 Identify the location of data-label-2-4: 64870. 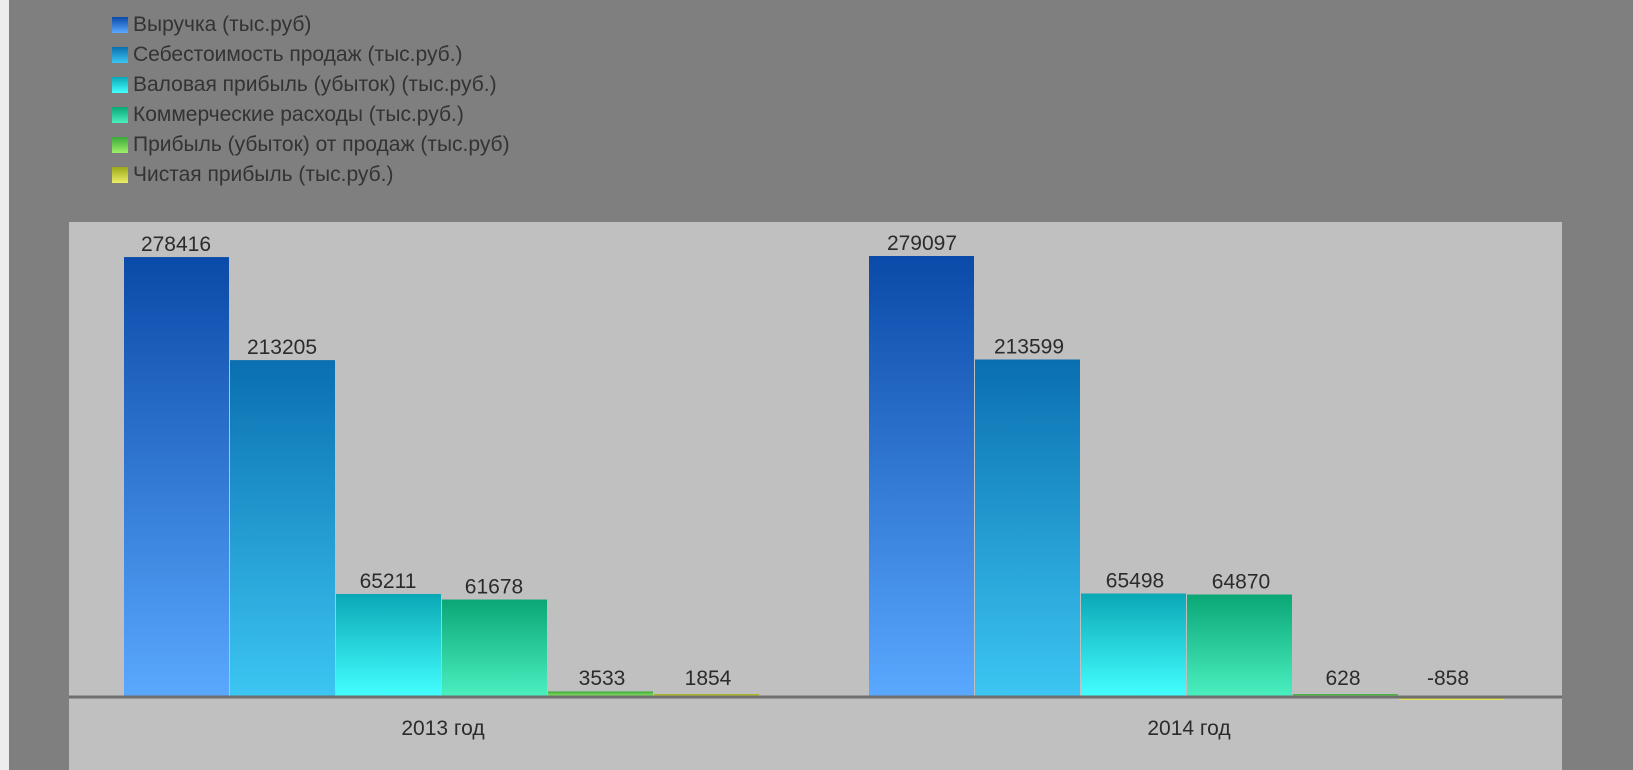
(1241, 581).